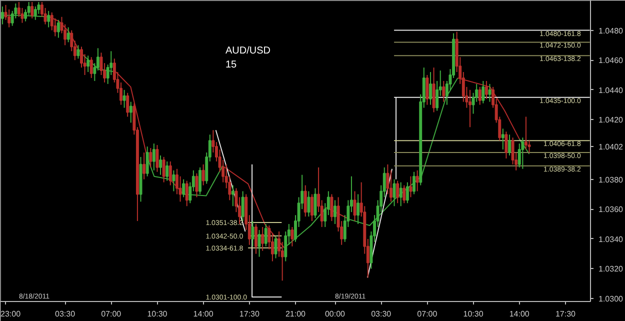 The width and height of the screenshot is (625, 321). What do you see at coordinates (611, 269) in the screenshot?
I see `y-tick-label: 1.0320` at bounding box center [611, 269].